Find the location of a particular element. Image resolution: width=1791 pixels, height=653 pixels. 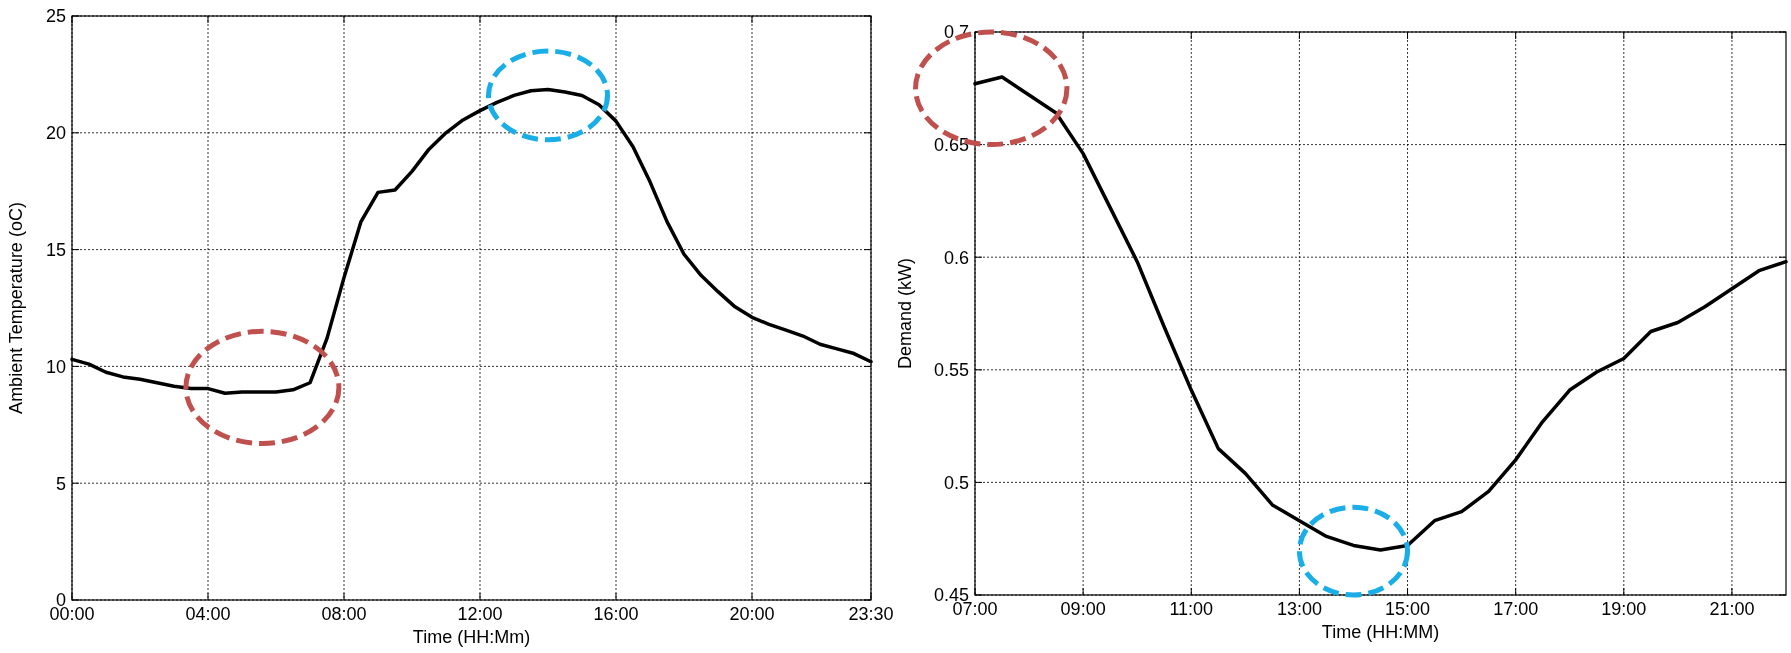

y-tick-label: 0.55 is located at coordinates (951, 370).